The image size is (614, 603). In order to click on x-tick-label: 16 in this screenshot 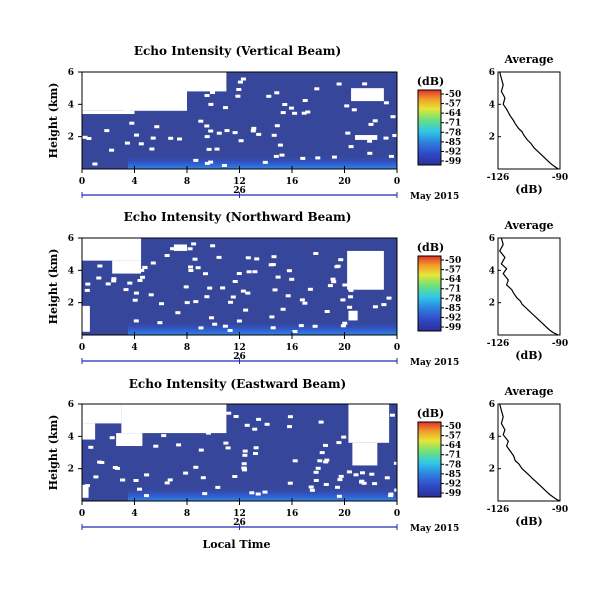, I will do `click(292, 514)`.